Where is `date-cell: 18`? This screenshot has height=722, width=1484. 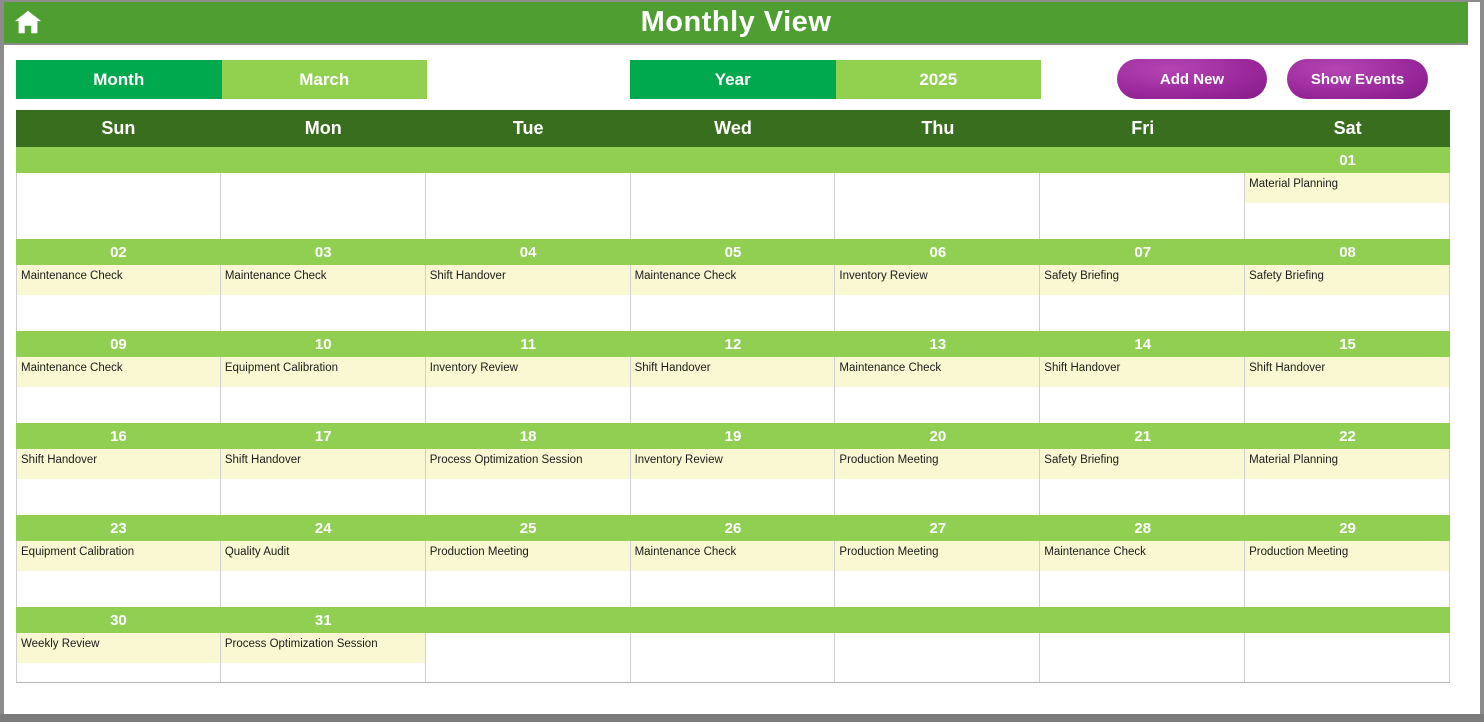 date-cell: 18 is located at coordinates (528, 436).